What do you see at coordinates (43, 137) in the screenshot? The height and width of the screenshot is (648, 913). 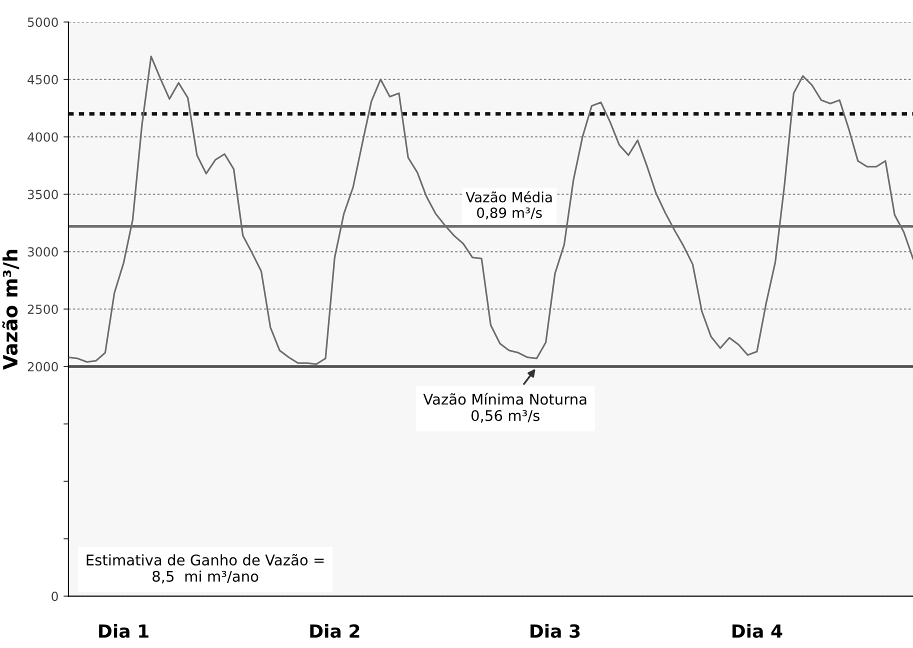 I see `y-tick-label: 4000` at bounding box center [43, 137].